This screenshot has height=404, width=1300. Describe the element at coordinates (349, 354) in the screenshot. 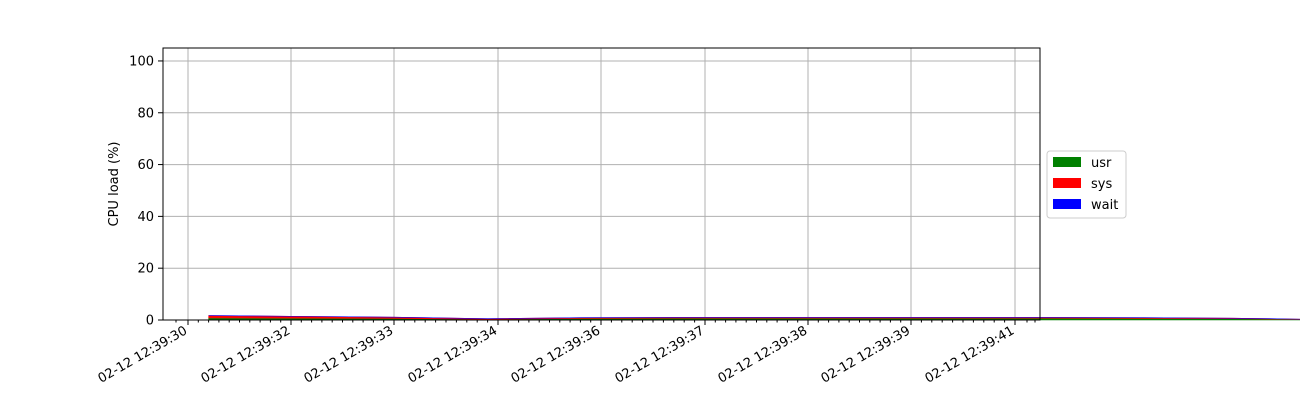

I see `x-tick-label: 02-12 12:39:33` at that location.